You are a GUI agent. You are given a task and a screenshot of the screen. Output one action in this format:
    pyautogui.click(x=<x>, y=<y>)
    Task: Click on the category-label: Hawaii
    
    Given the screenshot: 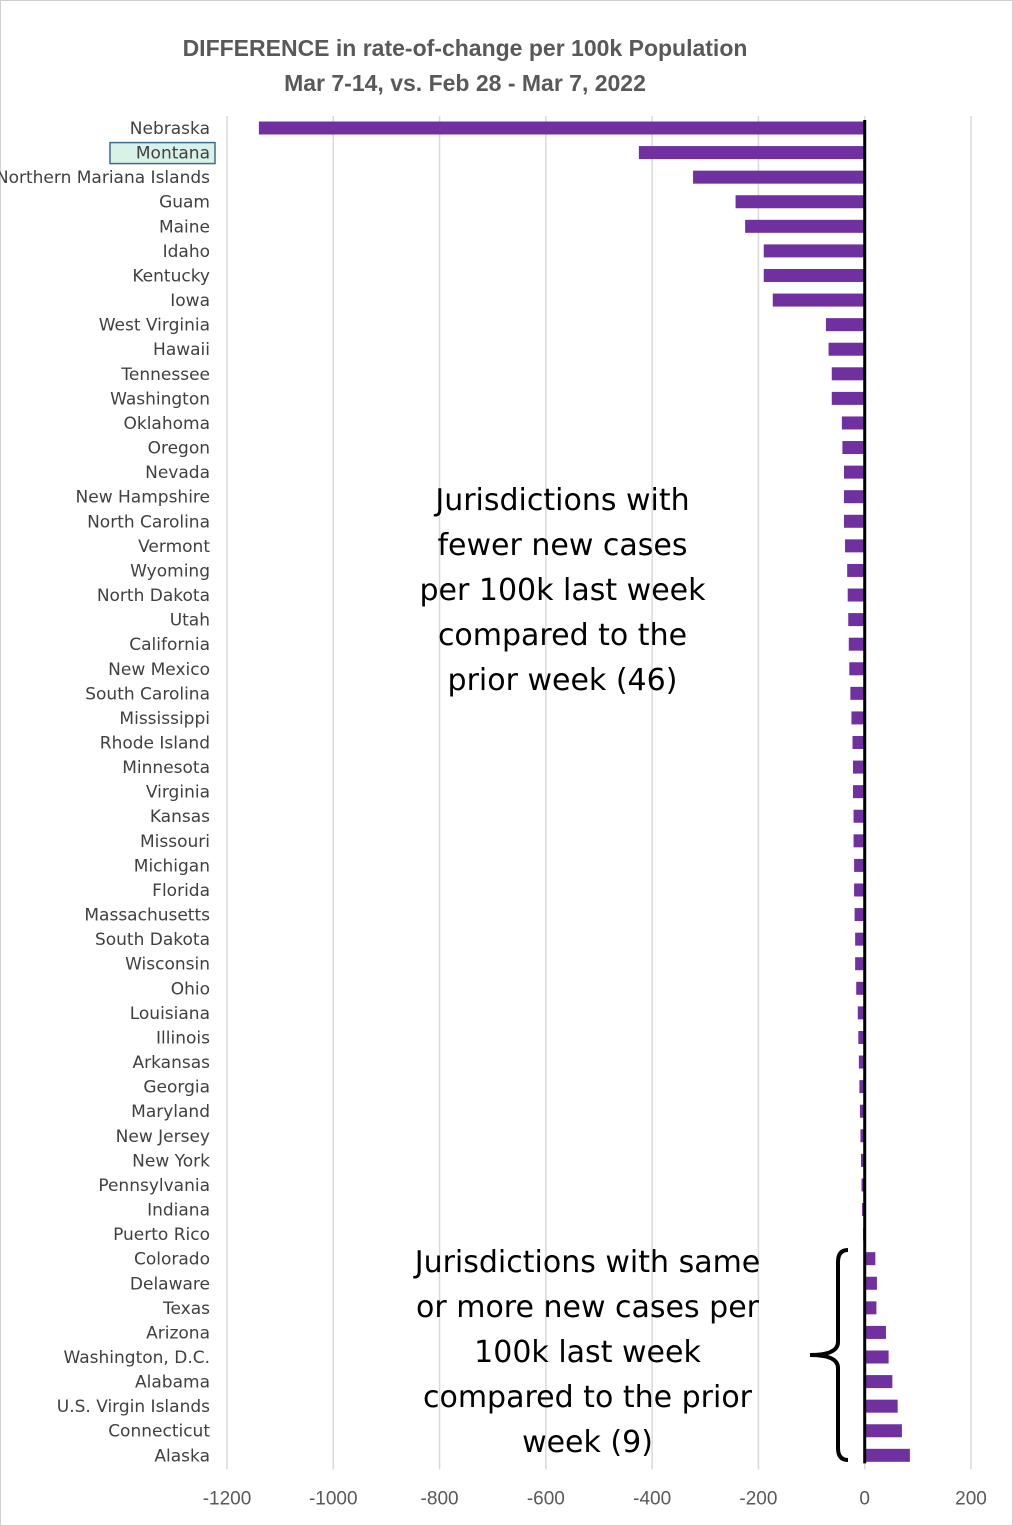 What is the action you would take?
    pyautogui.click(x=181, y=350)
    